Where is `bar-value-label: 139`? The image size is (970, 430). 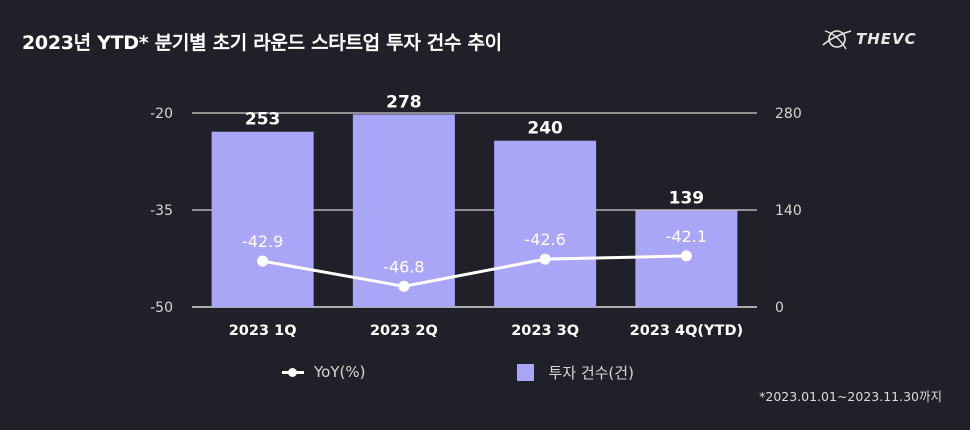
bar-value-label: 139 is located at coordinates (687, 199).